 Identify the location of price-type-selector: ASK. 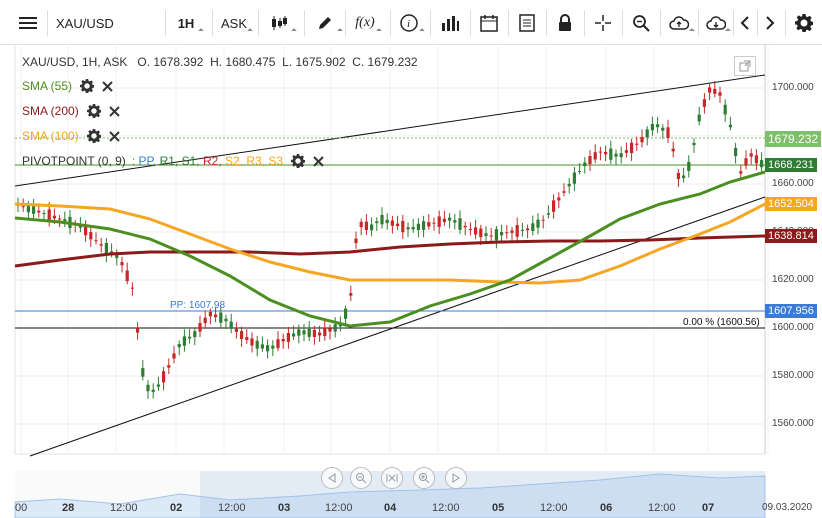
(233, 23).